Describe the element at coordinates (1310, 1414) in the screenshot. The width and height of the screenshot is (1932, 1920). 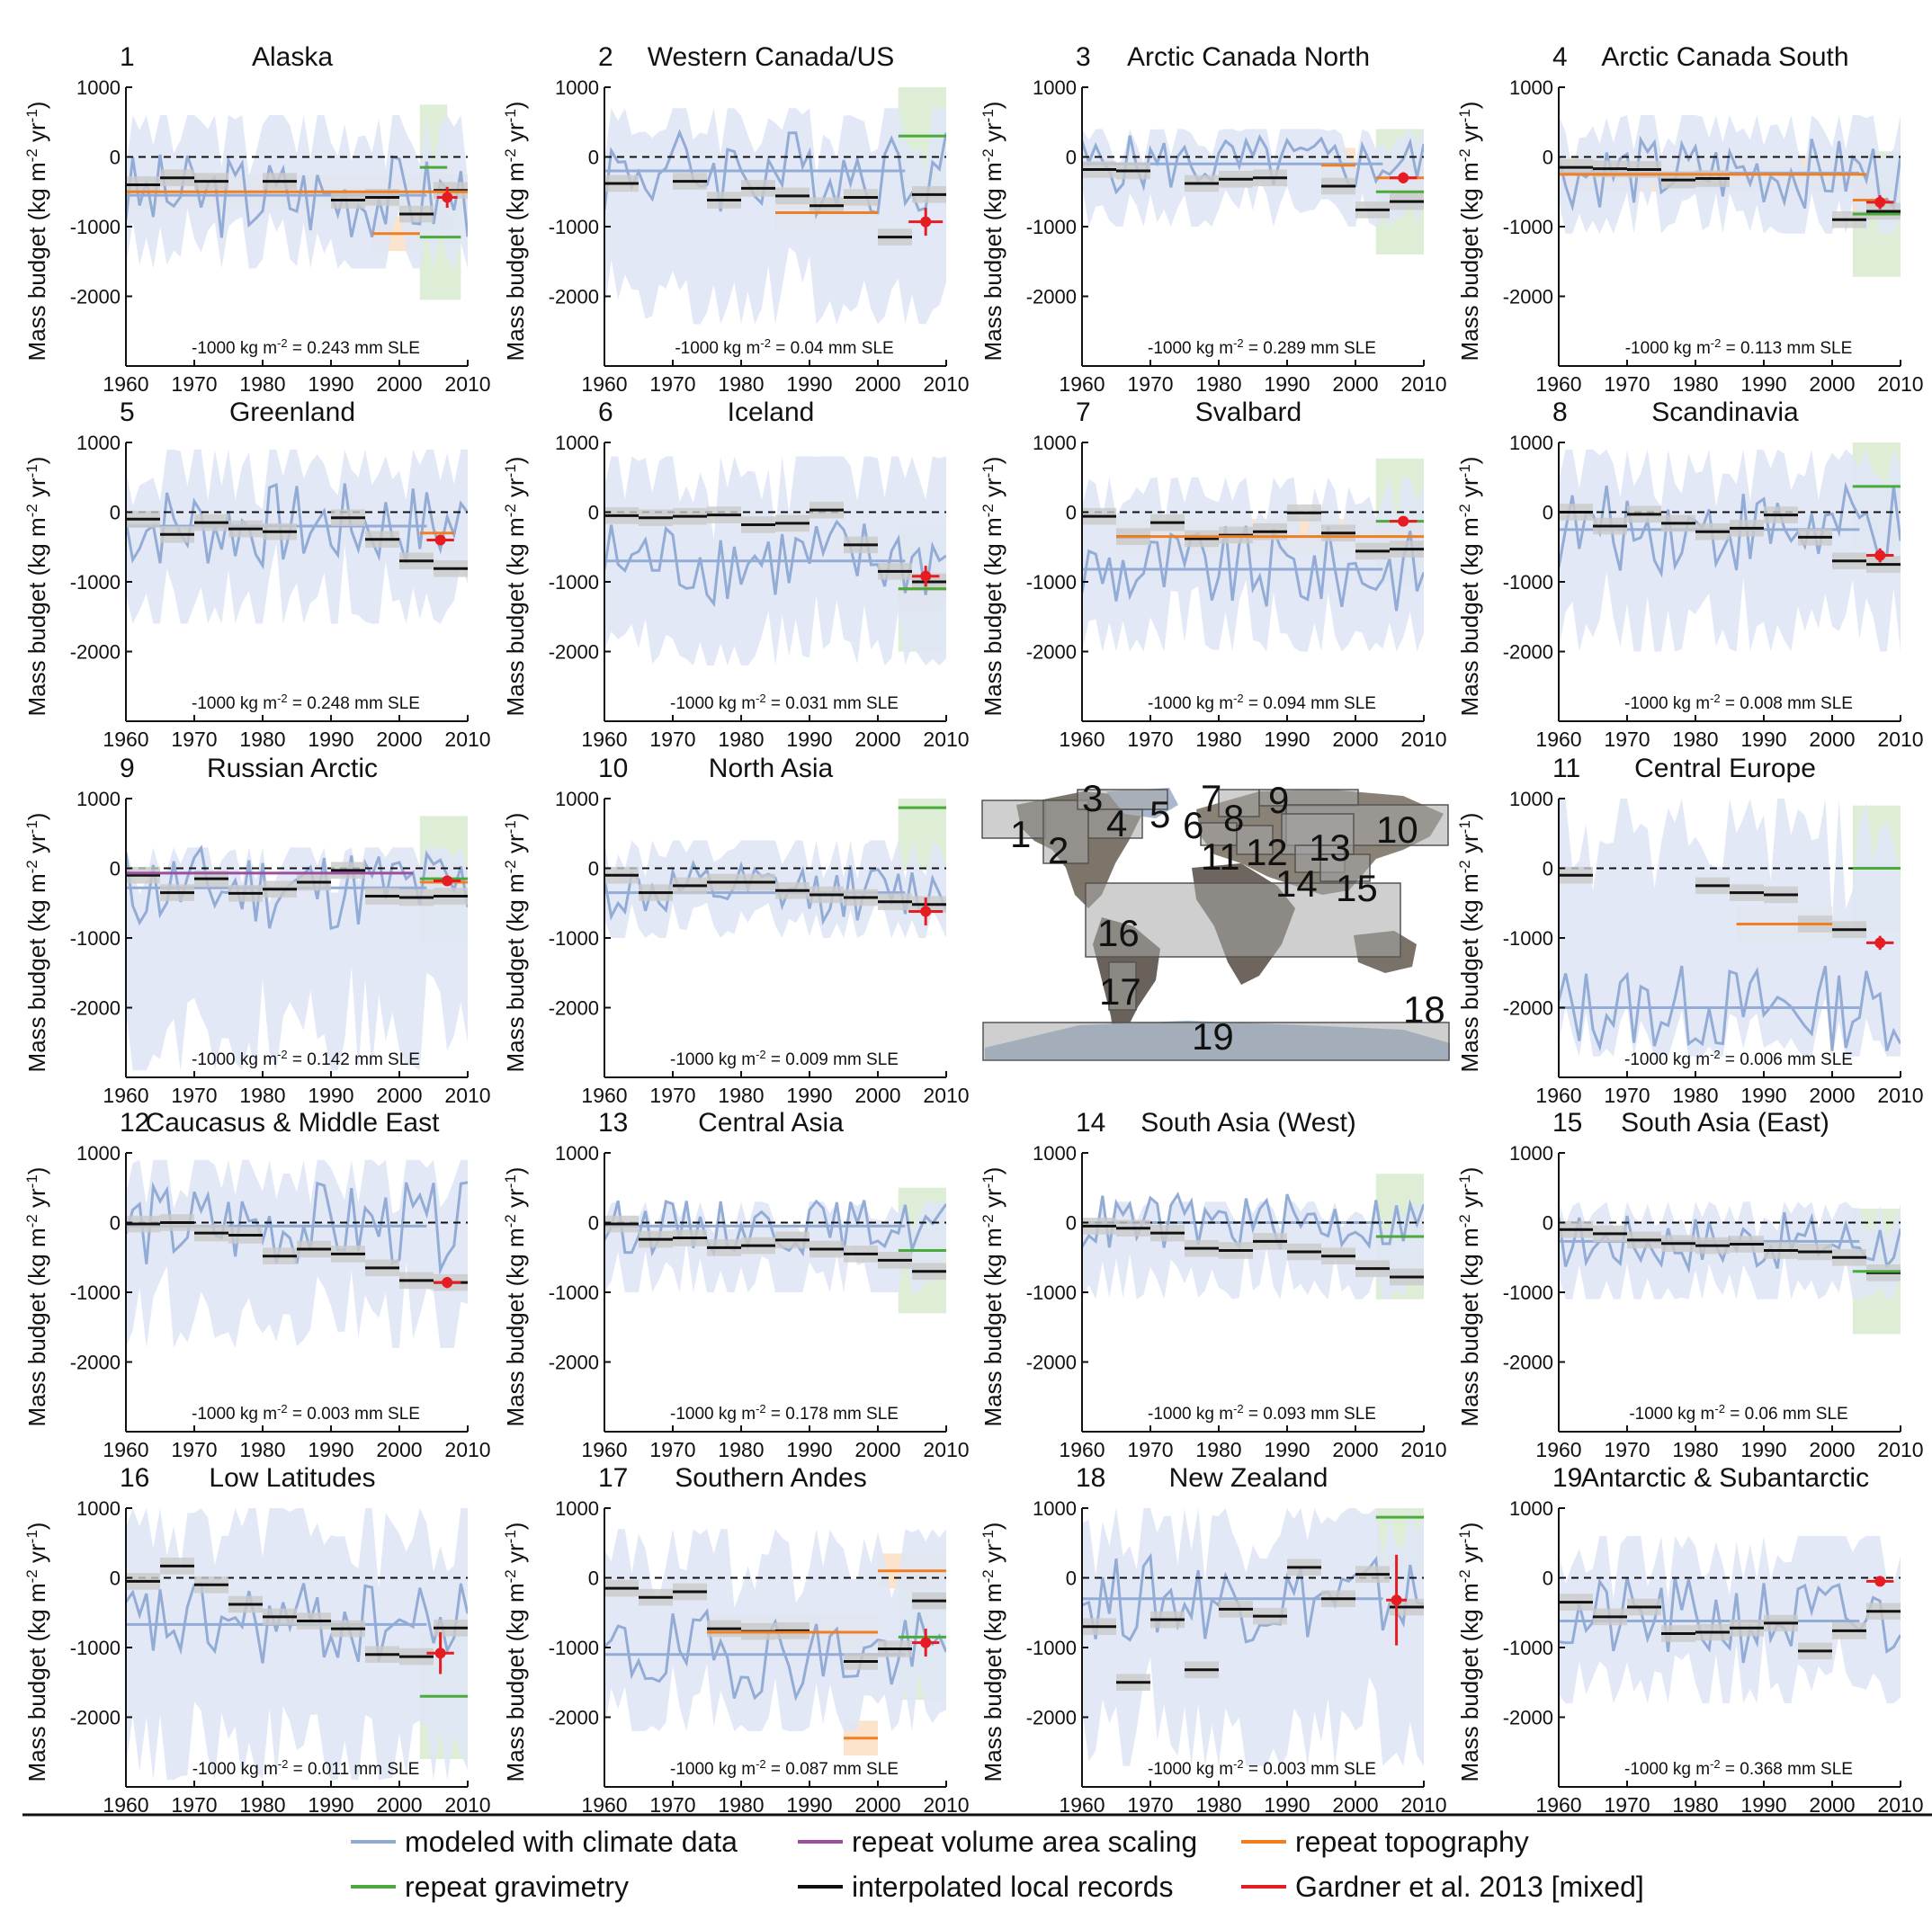
I see `sle-note-part: = 0.093 mm SLE` at that location.